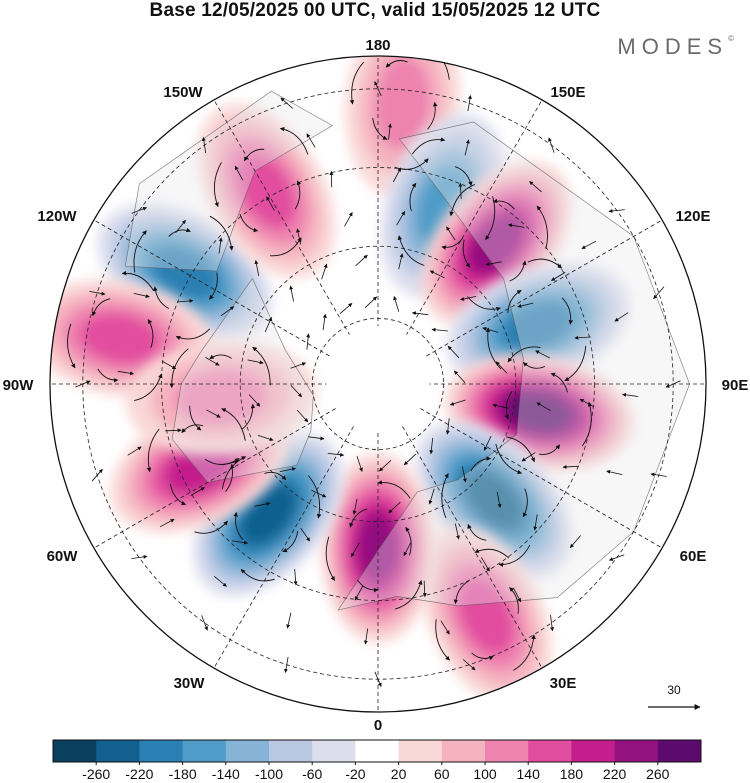  What do you see at coordinates (673, 46) in the screenshot?
I see `brand-name: MODES` at bounding box center [673, 46].